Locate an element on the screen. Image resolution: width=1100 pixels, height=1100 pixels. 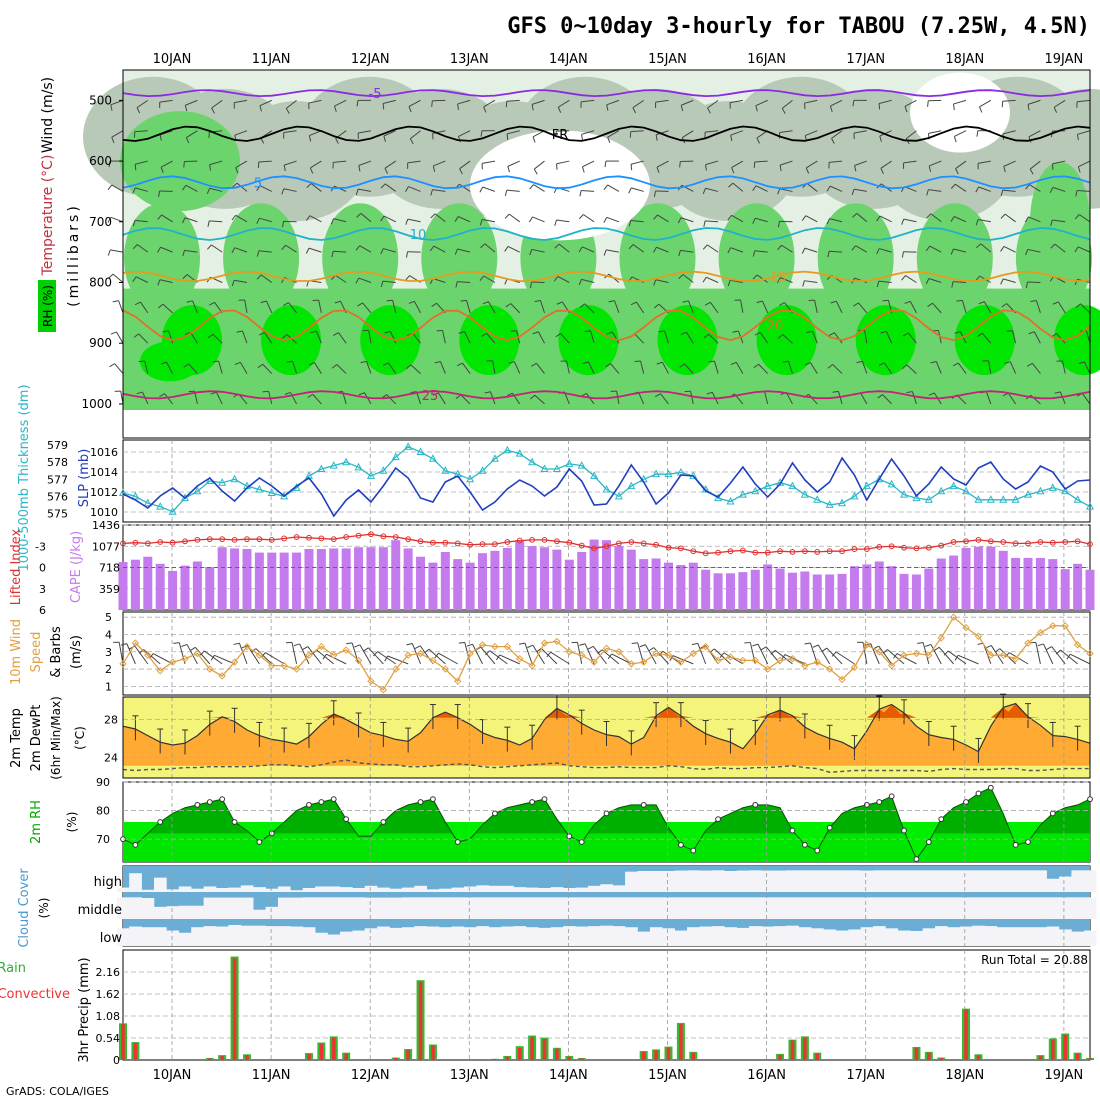
surface-wind-barb-feather is located at coordinates (324, 656).